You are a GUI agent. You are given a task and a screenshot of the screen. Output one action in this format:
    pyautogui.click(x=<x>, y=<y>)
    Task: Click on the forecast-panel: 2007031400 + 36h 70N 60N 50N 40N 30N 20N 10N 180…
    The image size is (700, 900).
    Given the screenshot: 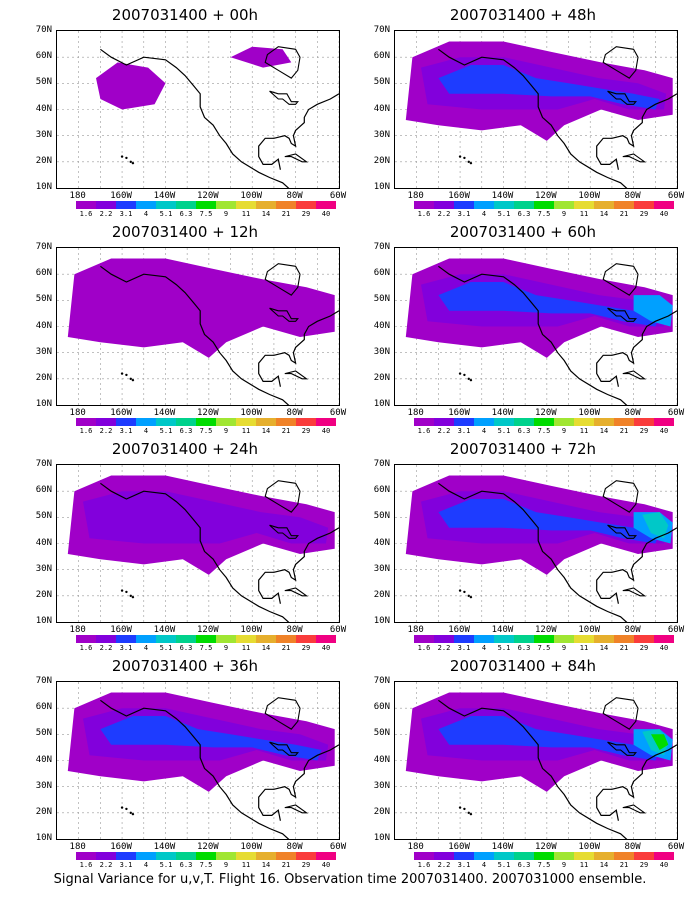 What is the action you would take?
    pyautogui.click(x=185, y=760)
    